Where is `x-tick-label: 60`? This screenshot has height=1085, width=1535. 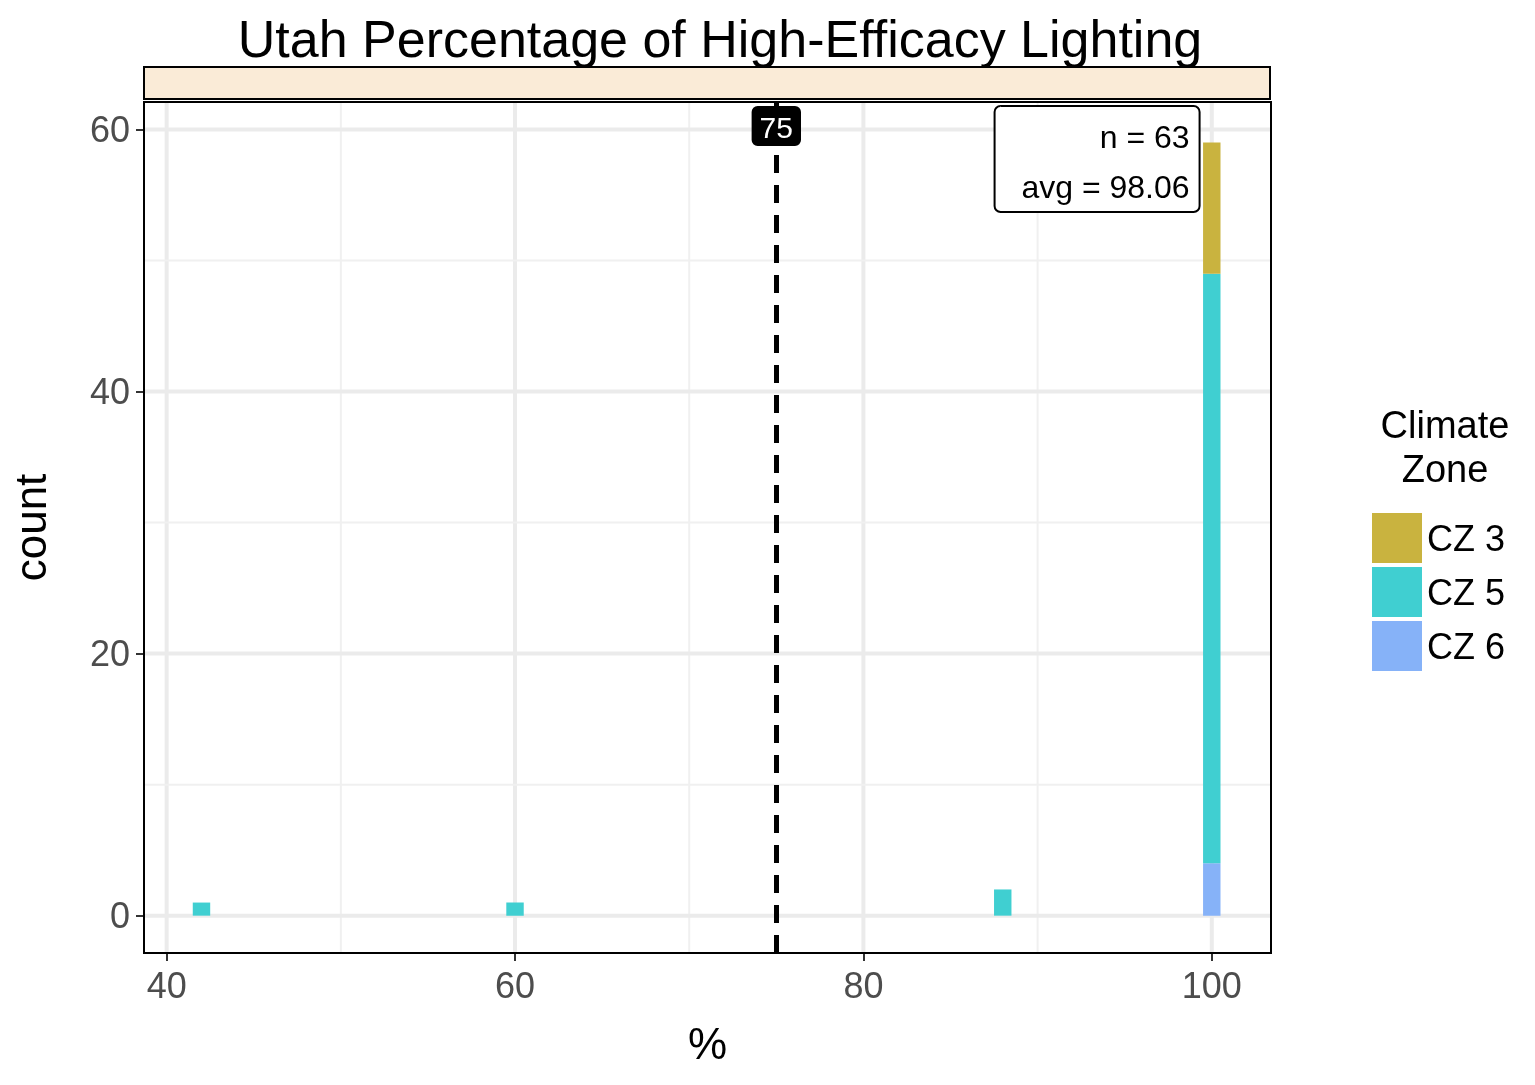 x-tick-label: 60 is located at coordinates (515, 985).